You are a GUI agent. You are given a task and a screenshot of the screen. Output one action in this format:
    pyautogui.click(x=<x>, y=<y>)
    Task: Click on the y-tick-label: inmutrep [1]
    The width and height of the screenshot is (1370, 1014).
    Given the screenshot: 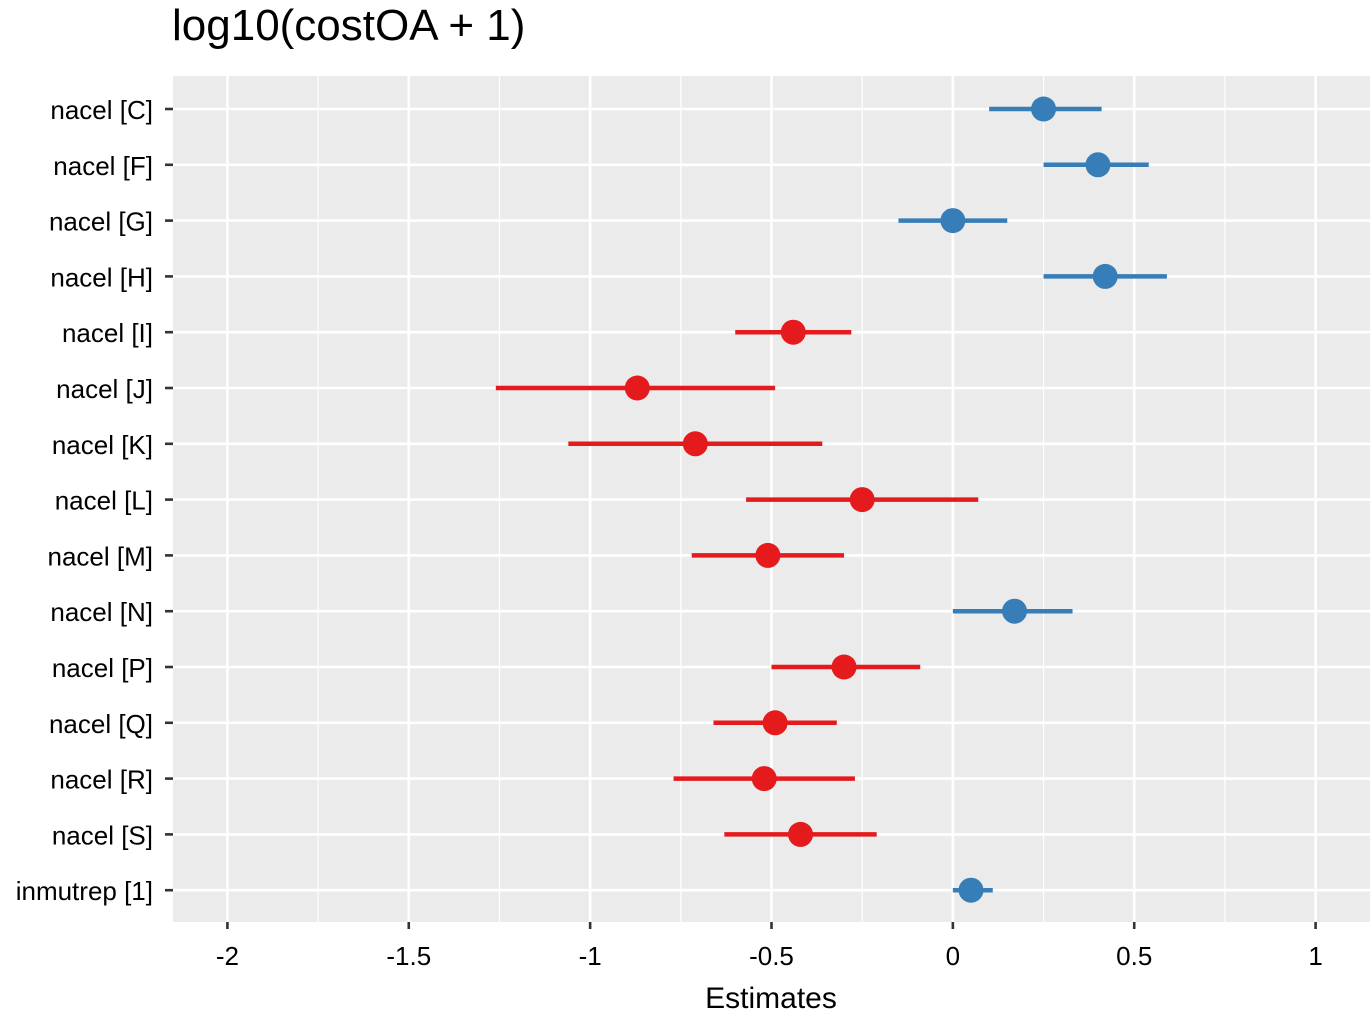 What is the action you would take?
    pyautogui.click(x=84, y=891)
    